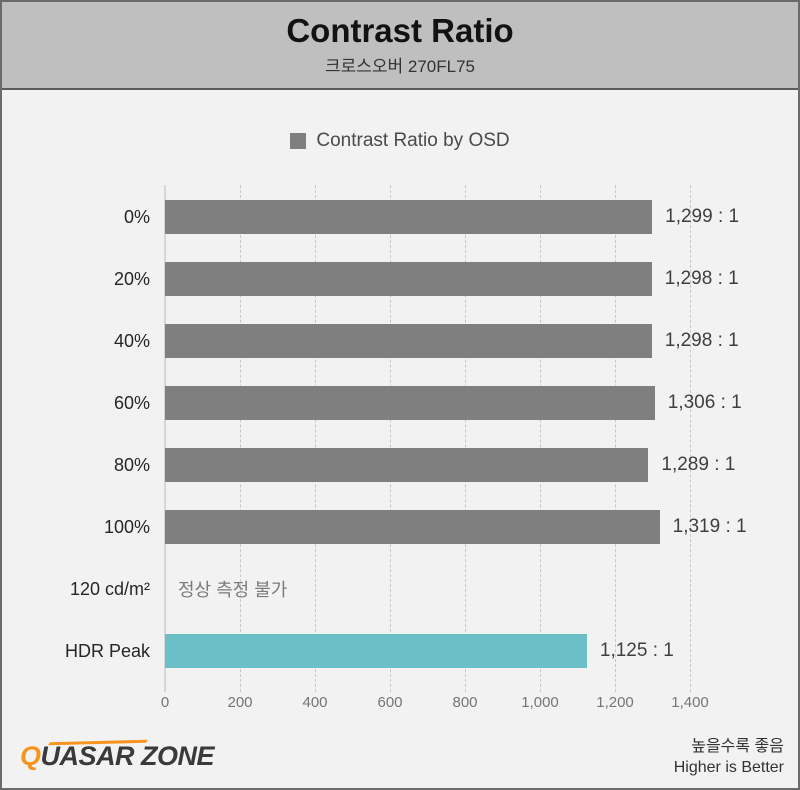 The height and width of the screenshot is (790, 800). Describe the element at coordinates (298, 141) in the screenshot. I see `legend-swatch` at that location.